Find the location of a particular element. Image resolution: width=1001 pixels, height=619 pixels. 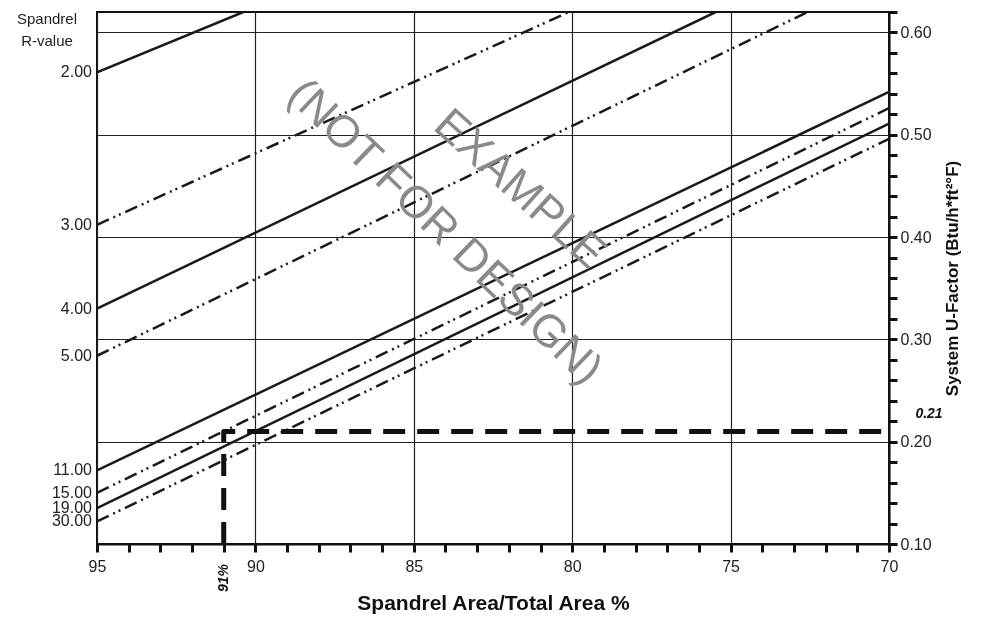

series-label: 2.00 is located at coordinates (76, 72).